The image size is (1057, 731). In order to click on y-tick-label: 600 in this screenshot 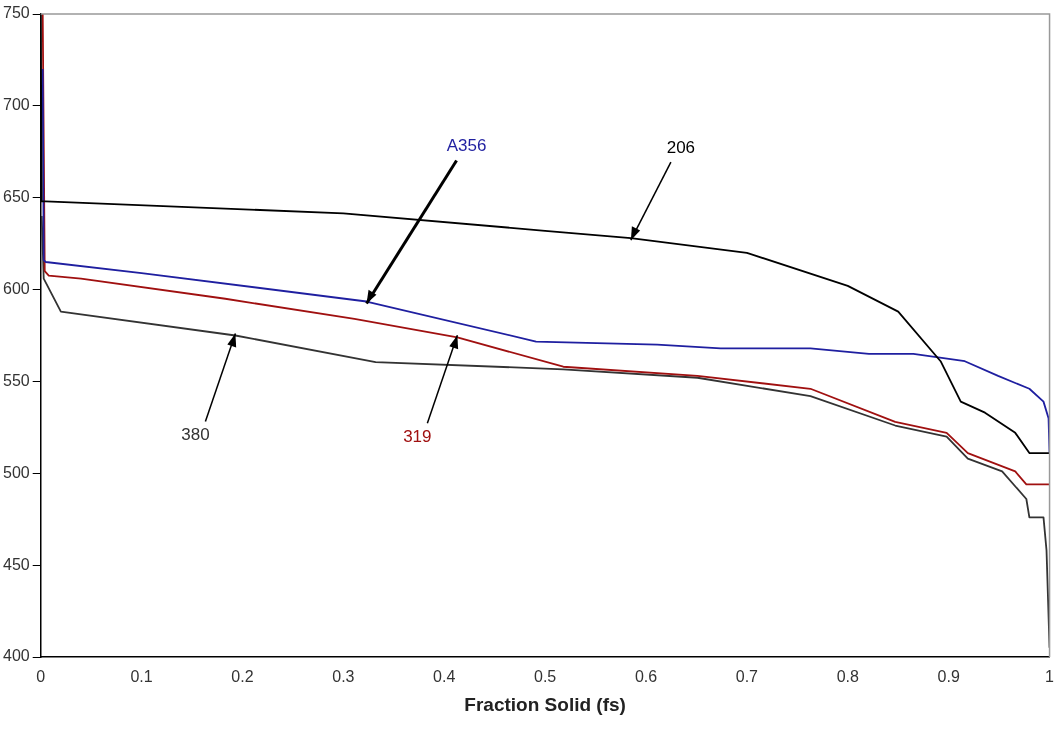, I will do `click(16, 288)`.